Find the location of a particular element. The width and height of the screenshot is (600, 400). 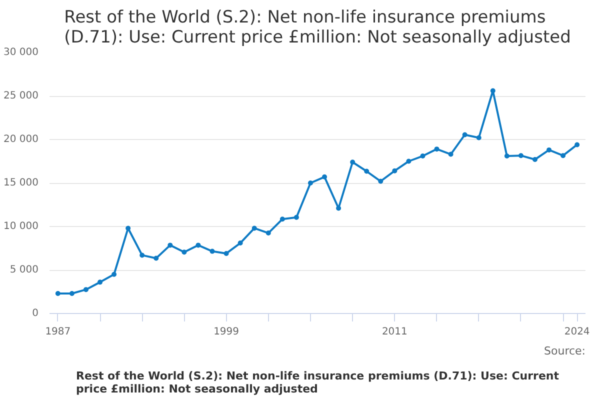

y-tick-label: 10 000 is located at coordinates (21, 226).